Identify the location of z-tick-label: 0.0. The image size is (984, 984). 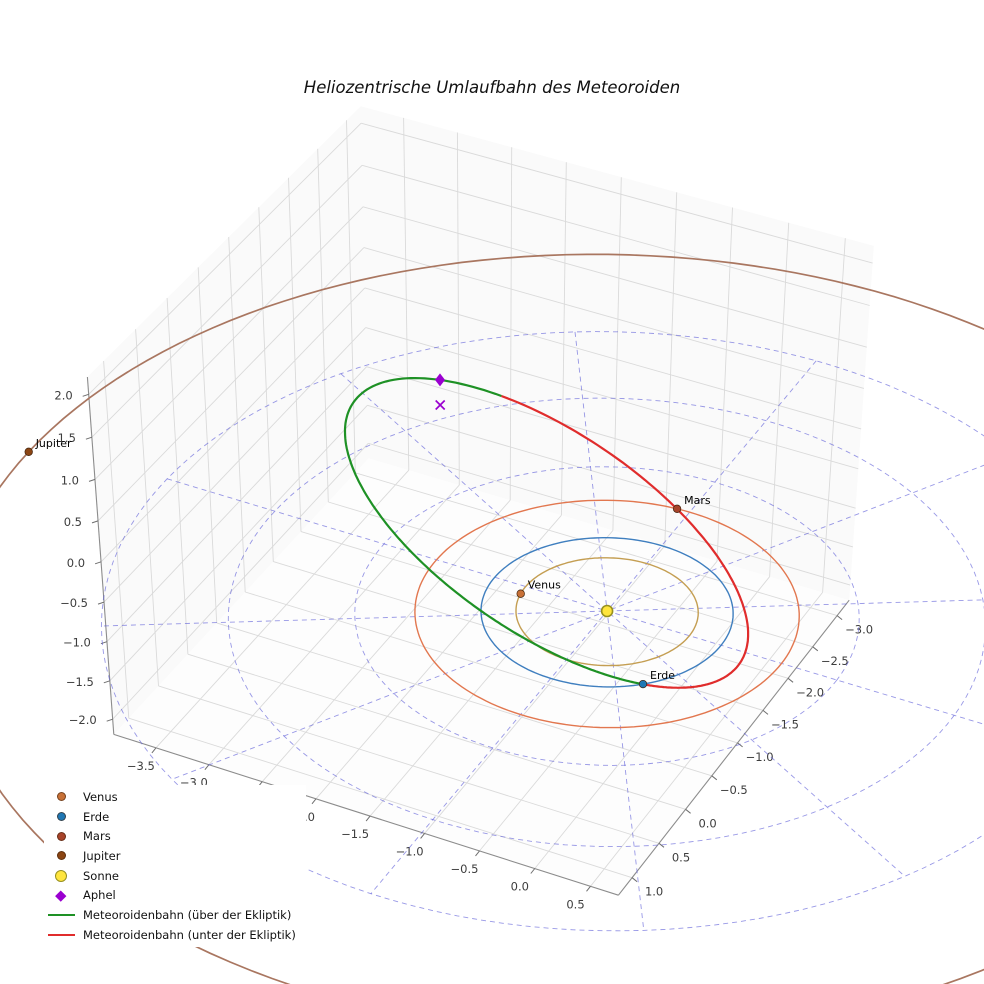
(76, 563).